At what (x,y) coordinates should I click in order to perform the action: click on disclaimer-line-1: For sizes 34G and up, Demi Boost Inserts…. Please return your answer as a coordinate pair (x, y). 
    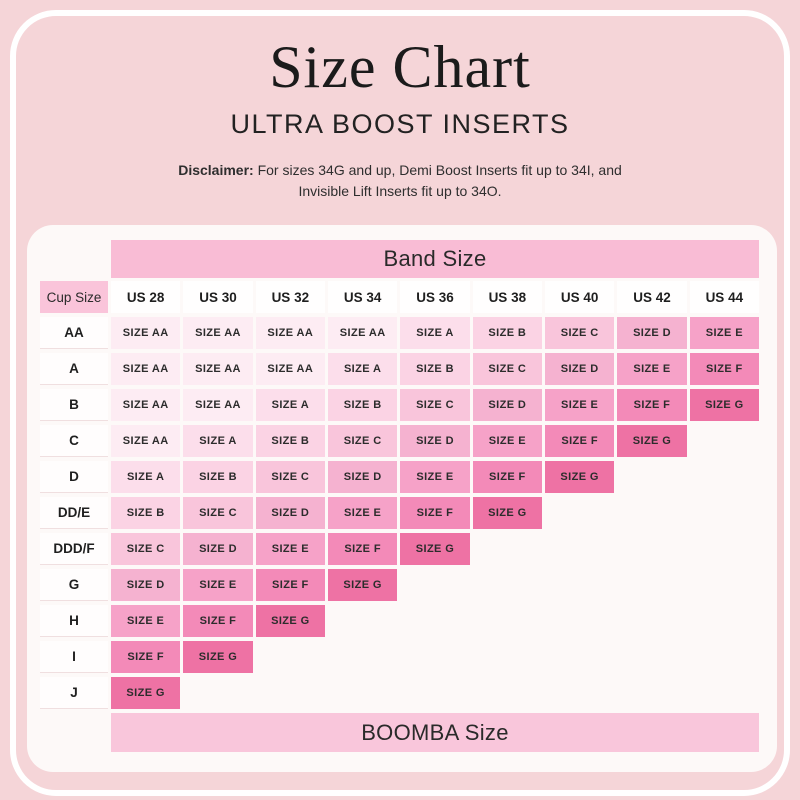
    Looking at the image, I should click on (439, 170).